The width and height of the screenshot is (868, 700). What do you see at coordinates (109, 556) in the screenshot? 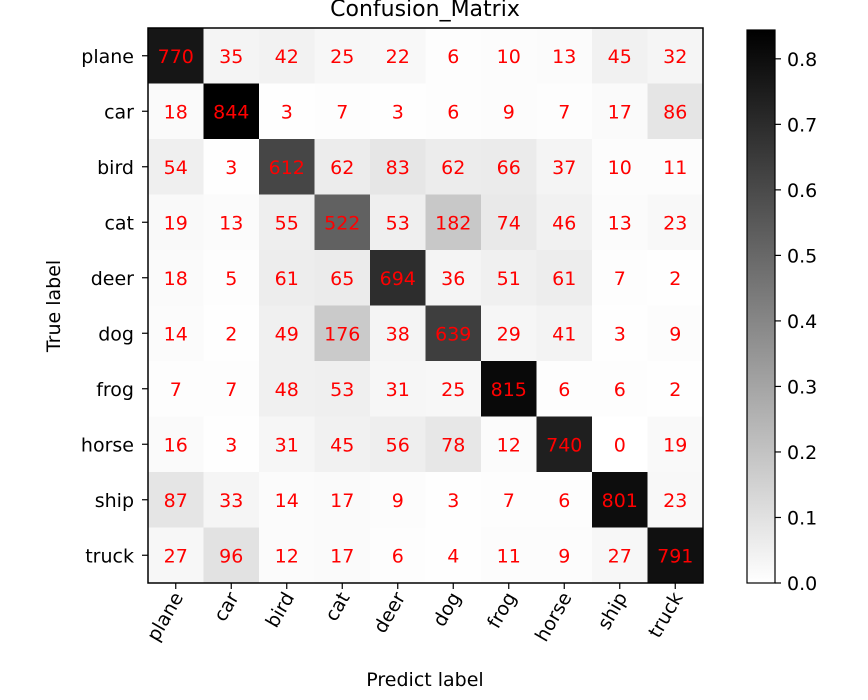
I see `y-tick-label: truck` at bounding box center [109, 556].